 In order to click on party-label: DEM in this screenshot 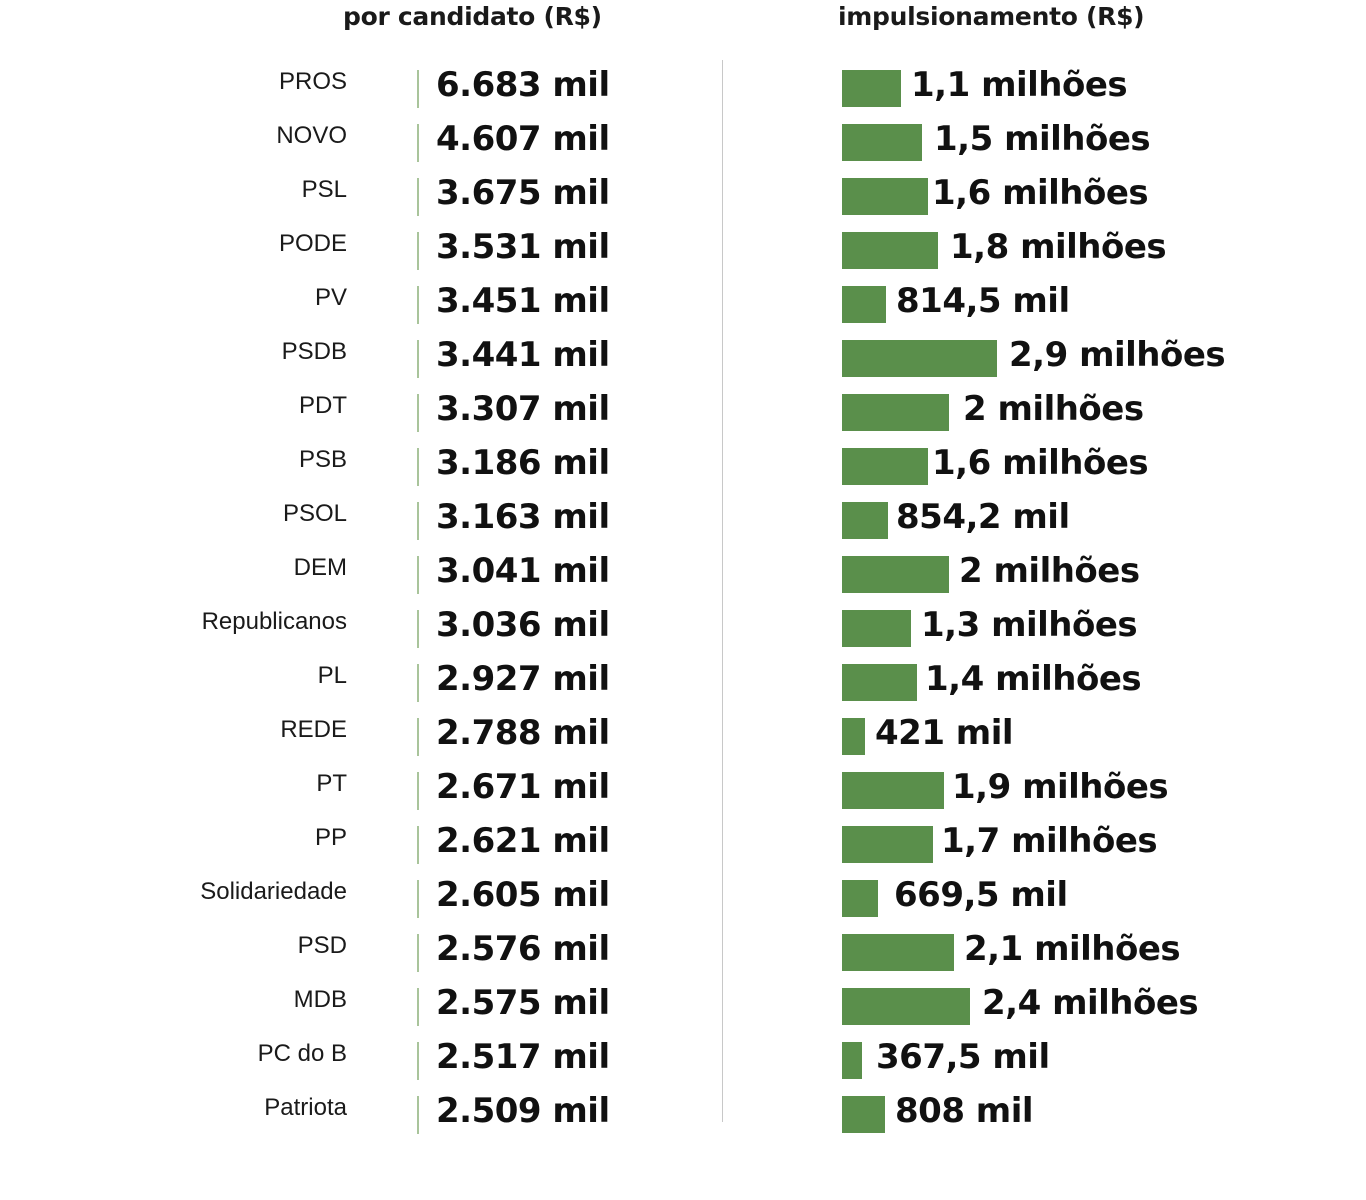, I will do `click(320, 567)`.